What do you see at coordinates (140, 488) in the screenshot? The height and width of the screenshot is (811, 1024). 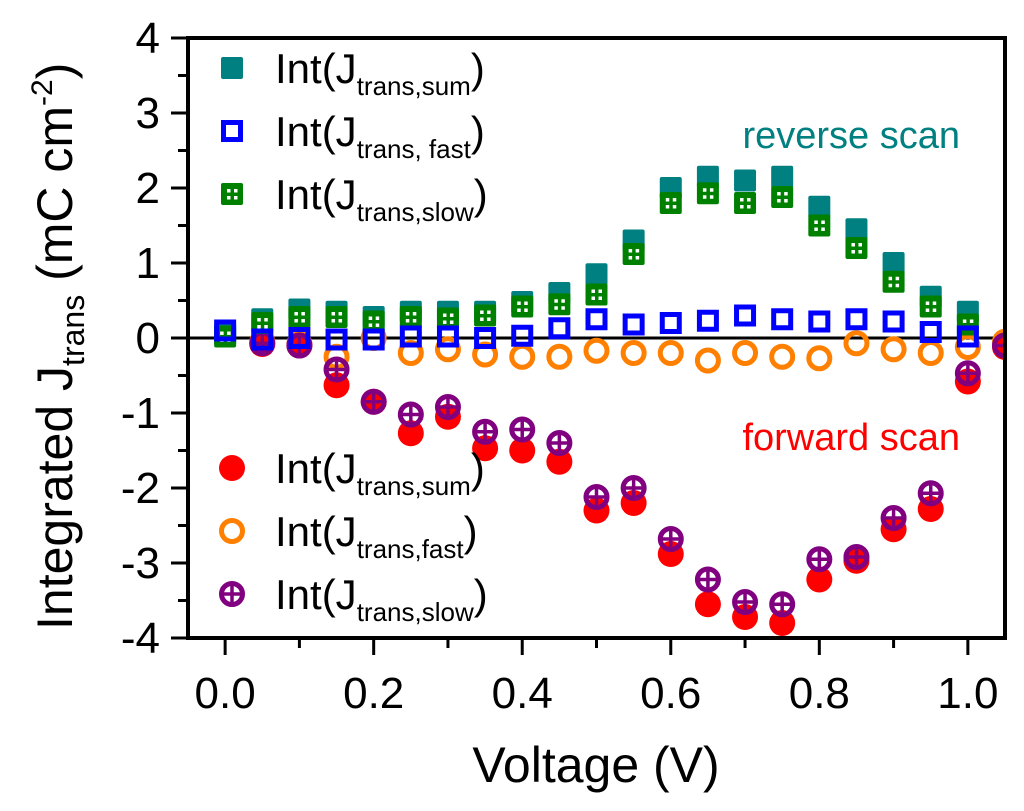 I see `y-tick-label: -2` at bounding box center [140, 488].